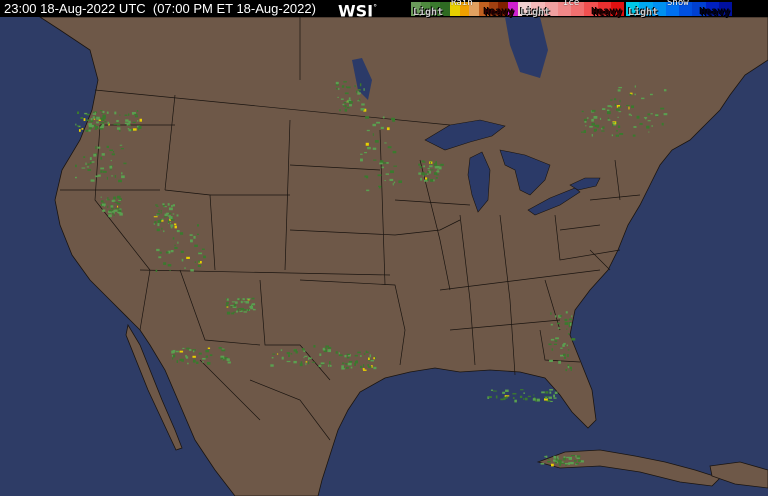 This screenshot has width=768, height=496. What do you see at coordinates (679, 9) in the screenshot?
I see `snow-legend` at bounding box center [679, 9].